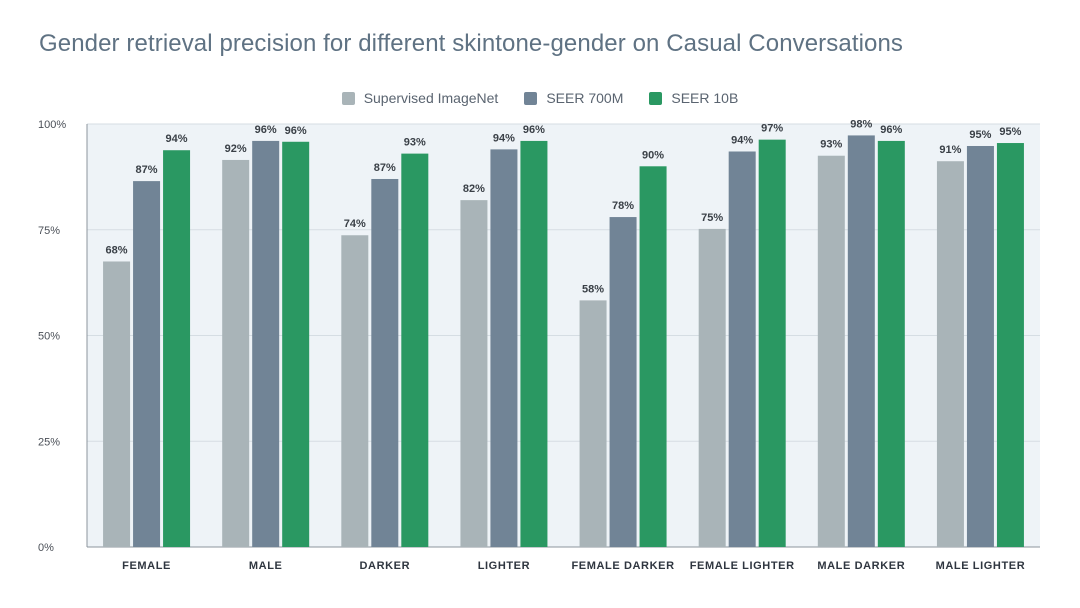 This screenshot has width=1080, height=608. I want to click on x-tick-label: FEMALE, so click(146, 566).